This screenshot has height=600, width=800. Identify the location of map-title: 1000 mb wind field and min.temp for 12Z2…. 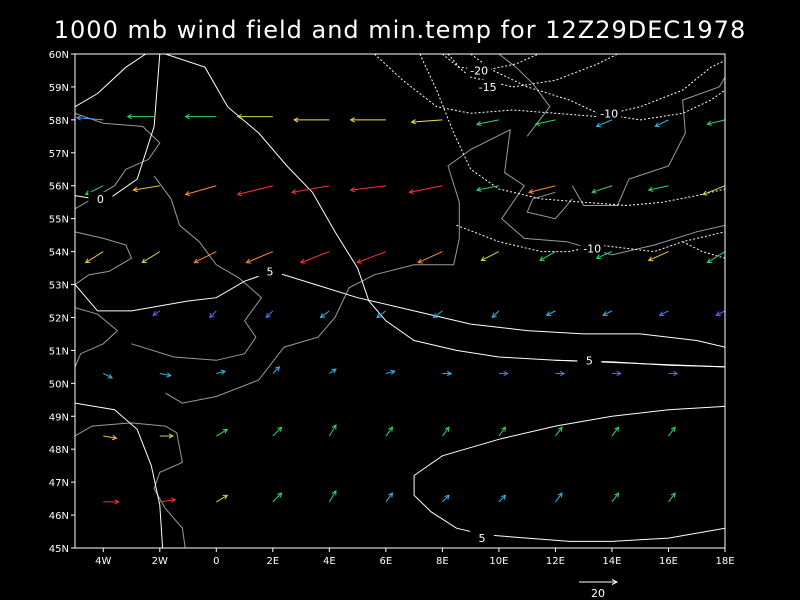
(400, 30).